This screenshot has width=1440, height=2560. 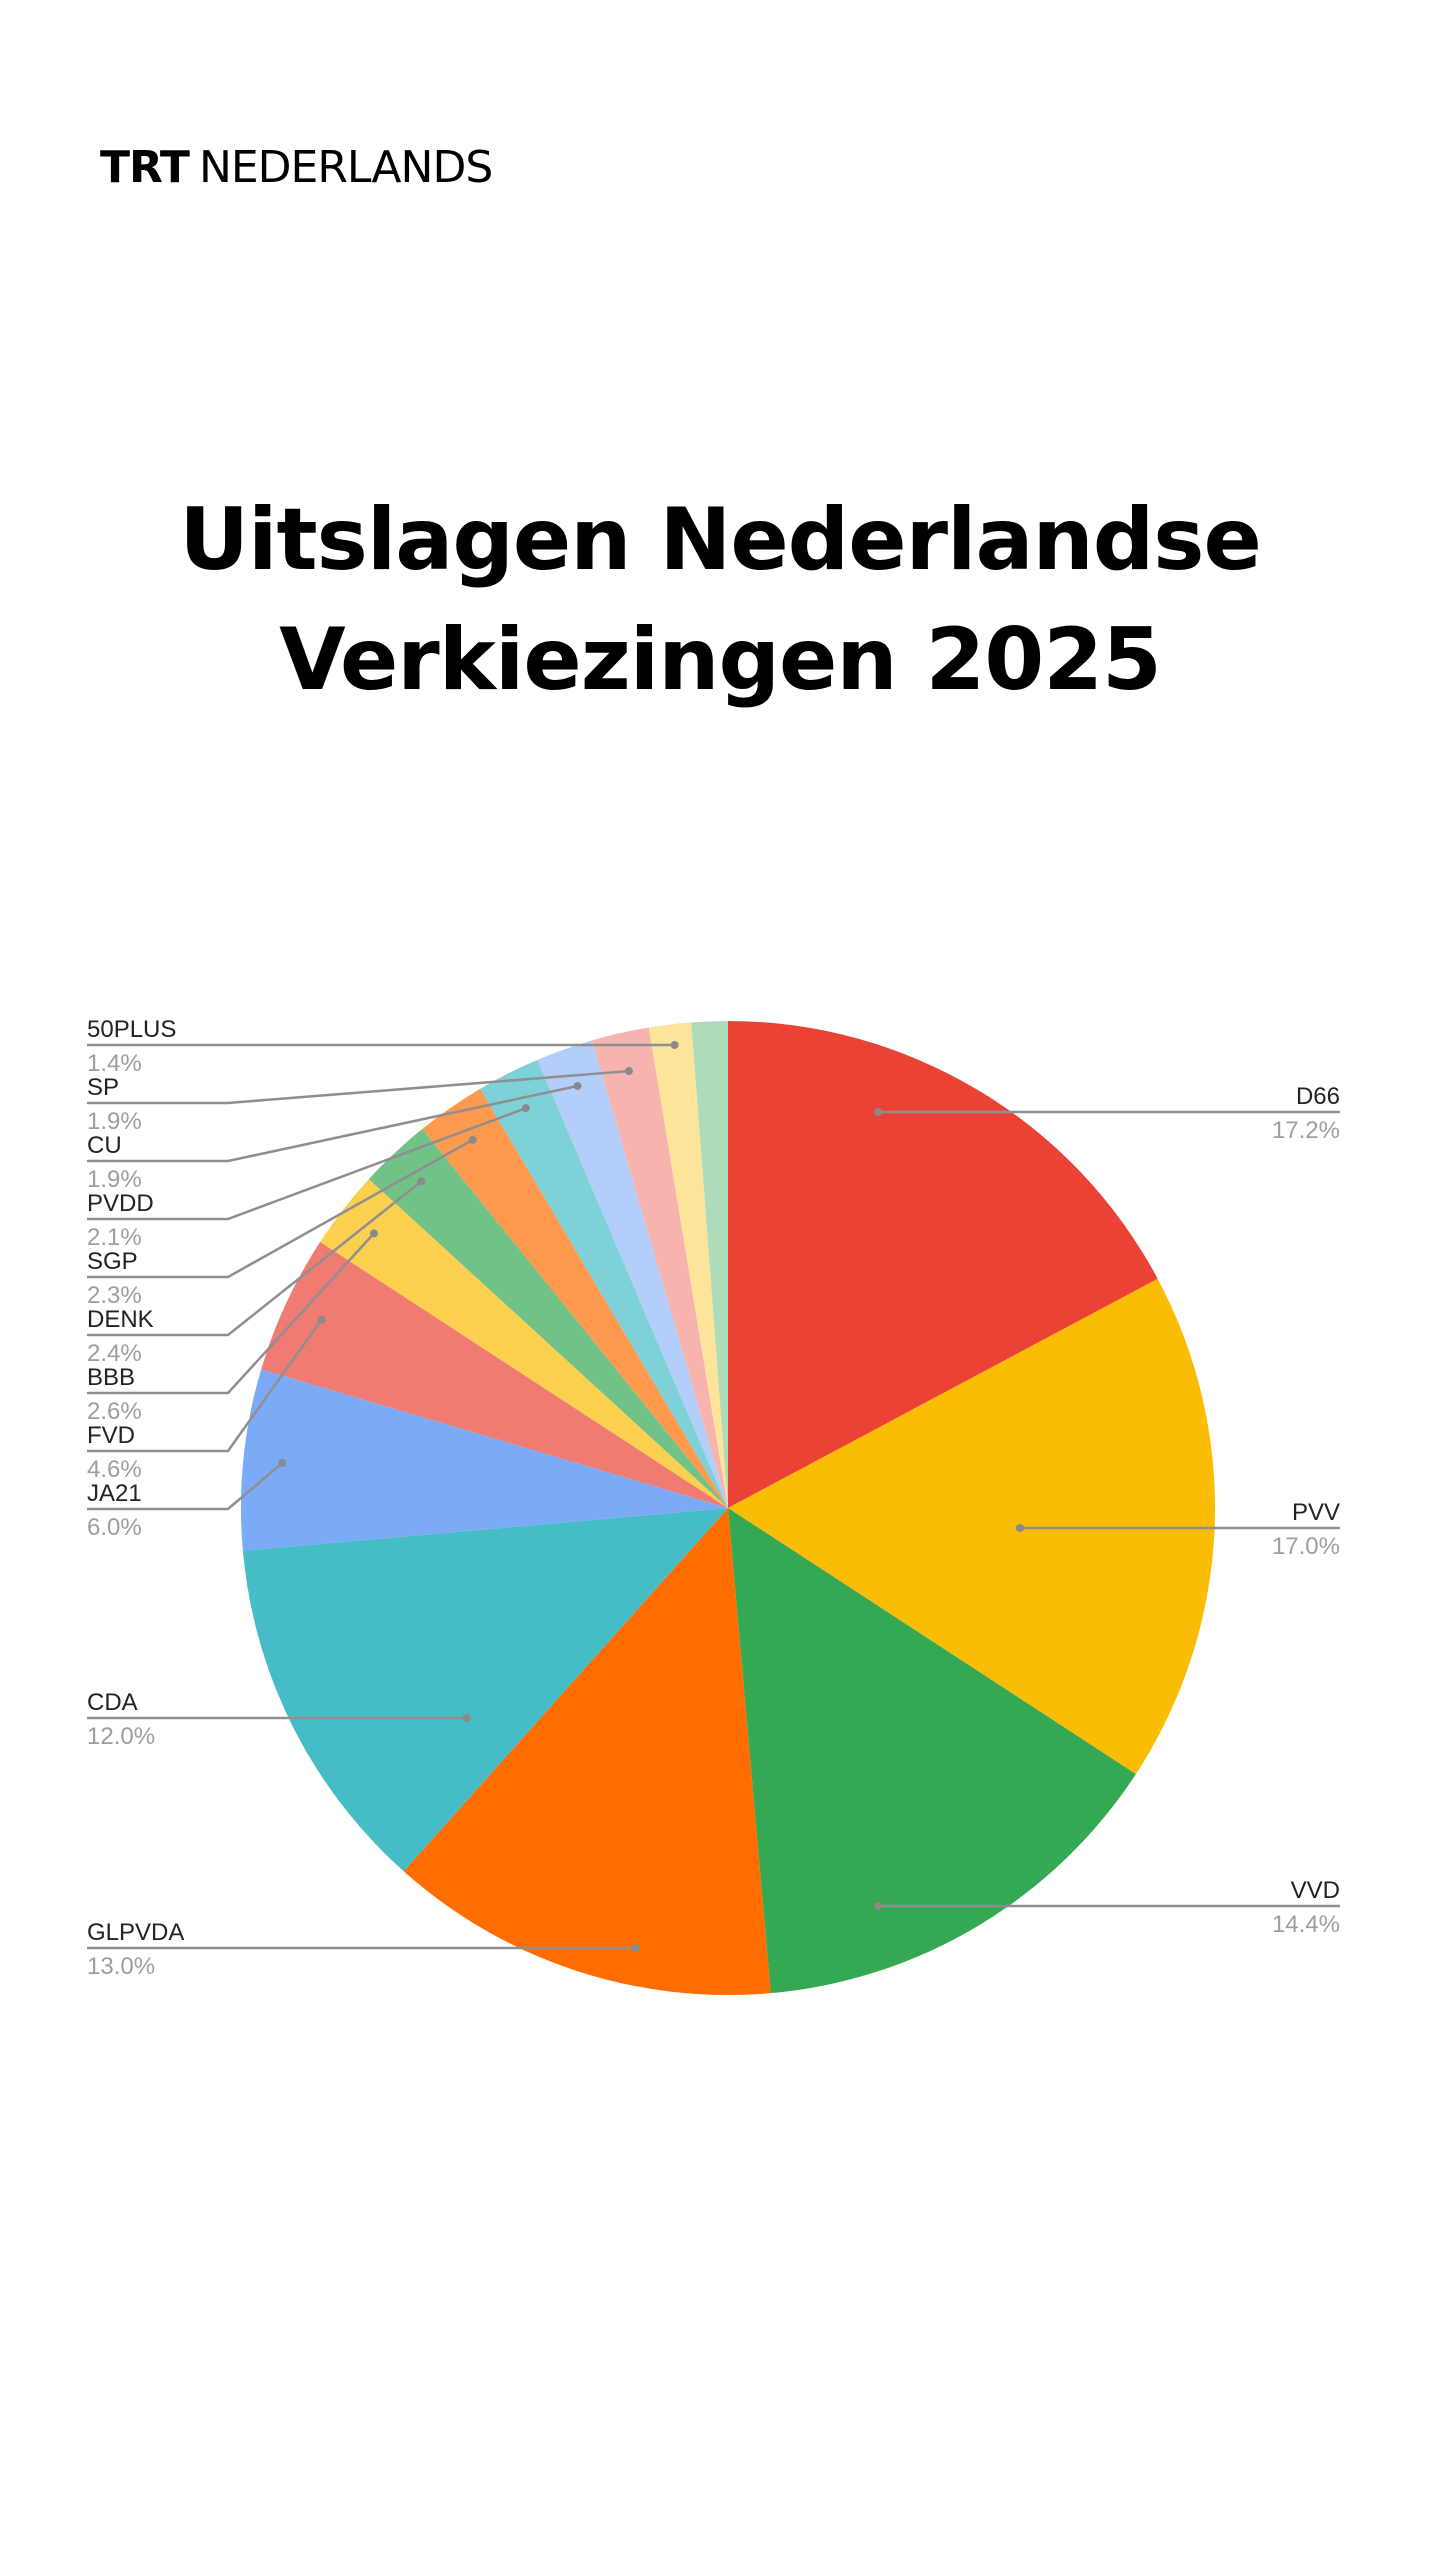 I want to click on slice-label-ja21: JA21, so click(x=114, y=1493).